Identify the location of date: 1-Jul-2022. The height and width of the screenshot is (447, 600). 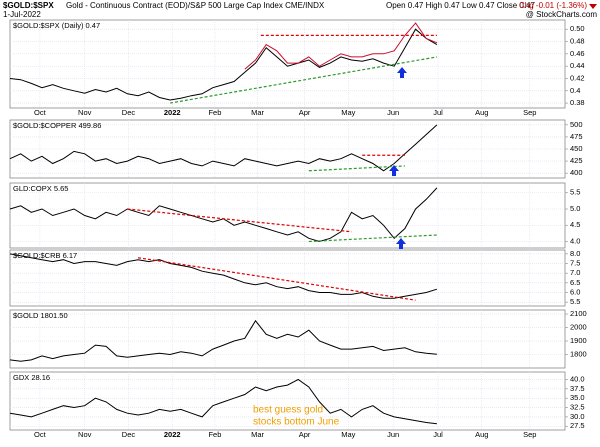
(22, 14).